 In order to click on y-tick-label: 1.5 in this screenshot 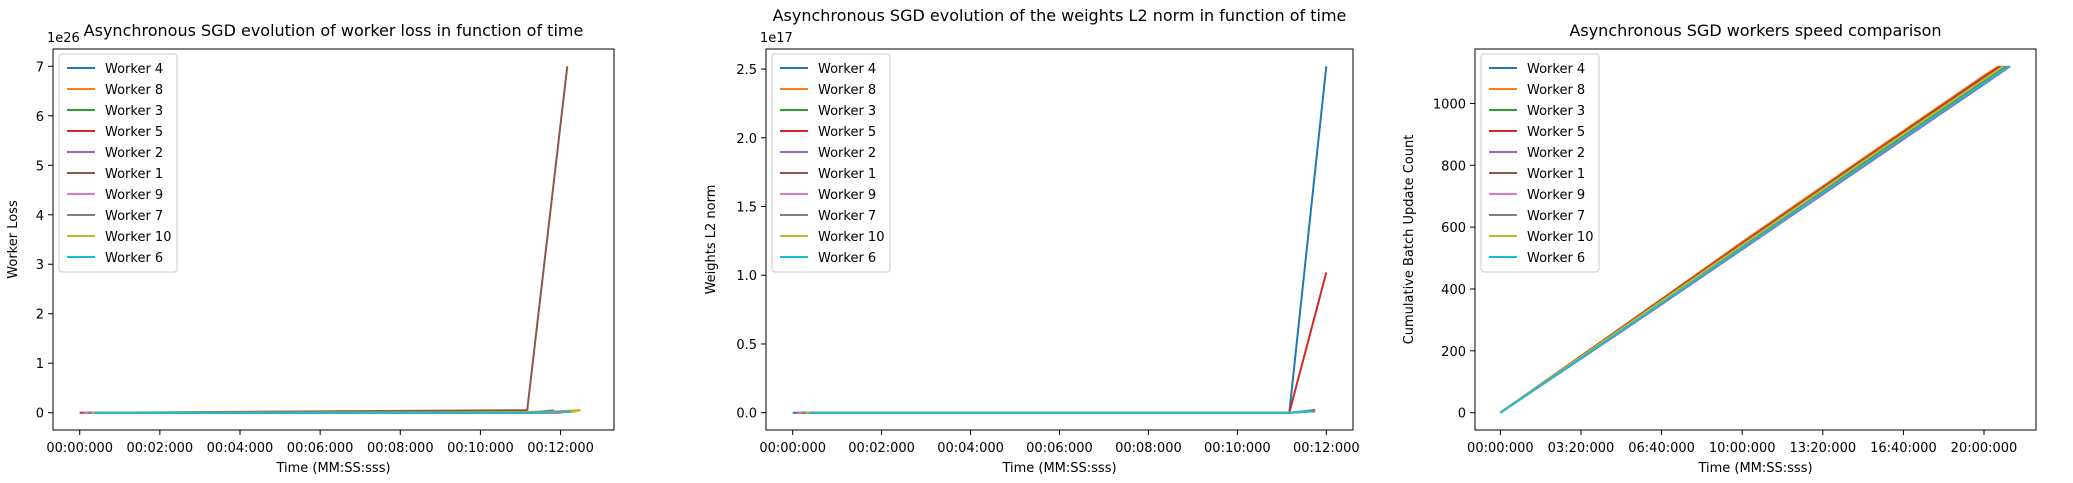, I will do `click(746, 208)`.